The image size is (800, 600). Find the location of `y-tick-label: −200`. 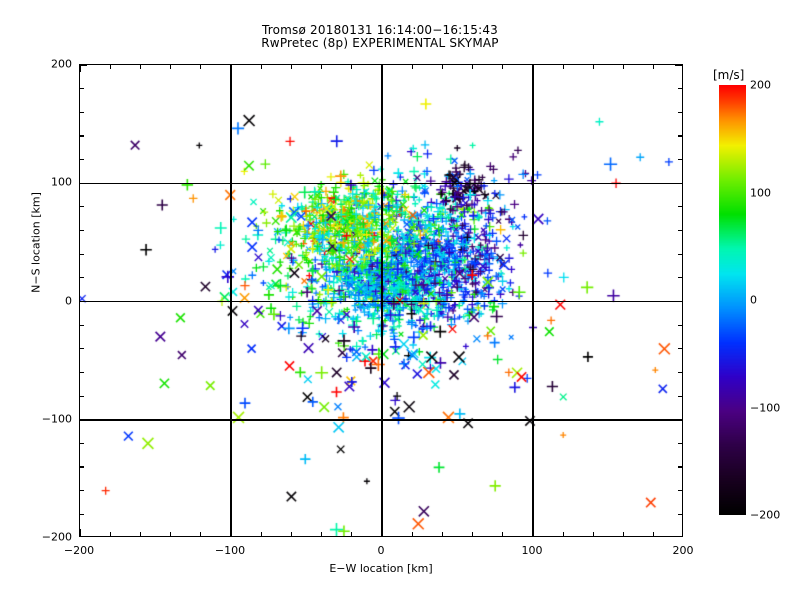

y-tick-label: −200 is located at coordinates (56, 537).